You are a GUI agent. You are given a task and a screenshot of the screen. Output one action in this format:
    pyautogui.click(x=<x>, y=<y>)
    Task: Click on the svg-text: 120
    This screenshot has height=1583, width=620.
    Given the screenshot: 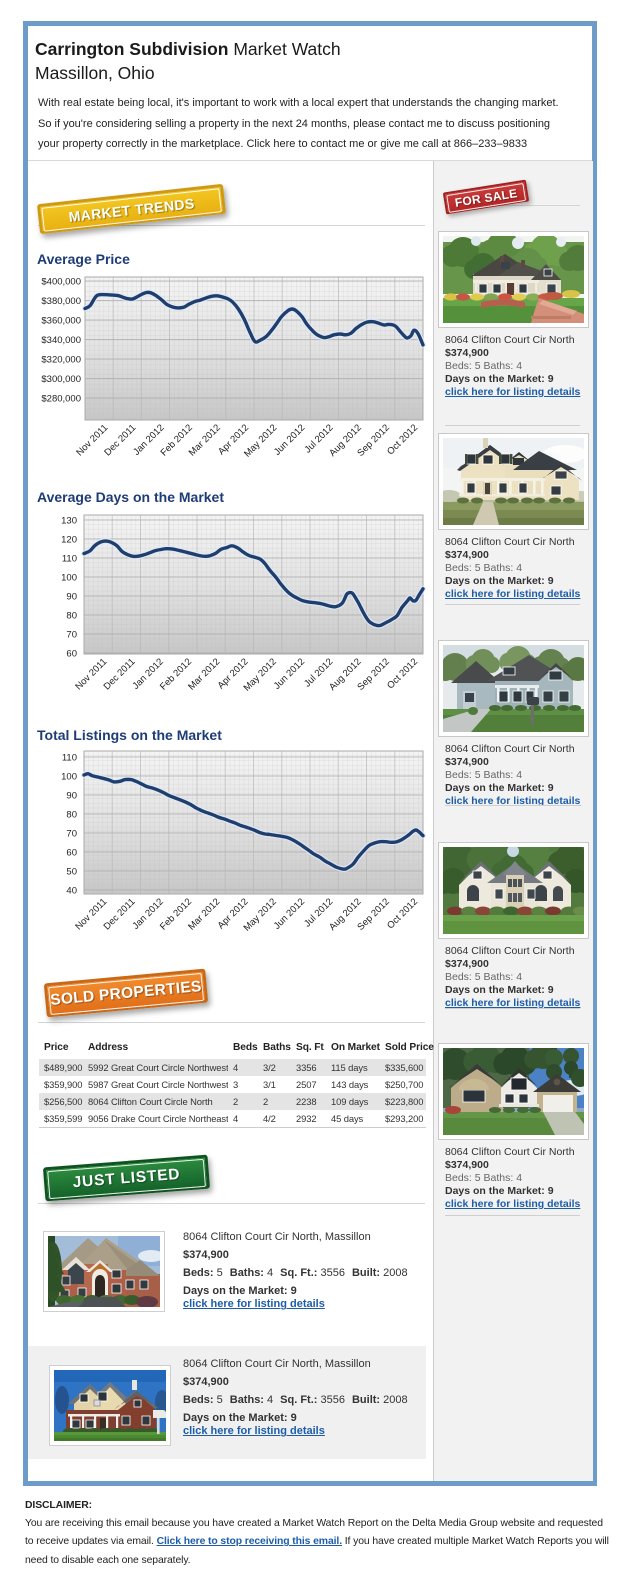 What is the action you would take?
    pyautogui.click(x=69, y=540)
    